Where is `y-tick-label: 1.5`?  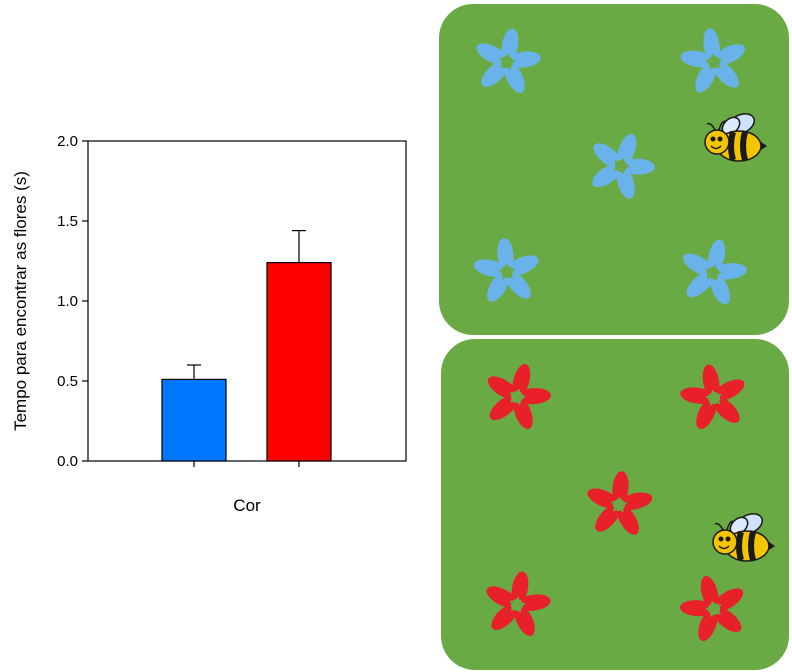 y-tick-label: 1.5 is located at coordinates (67, 221).